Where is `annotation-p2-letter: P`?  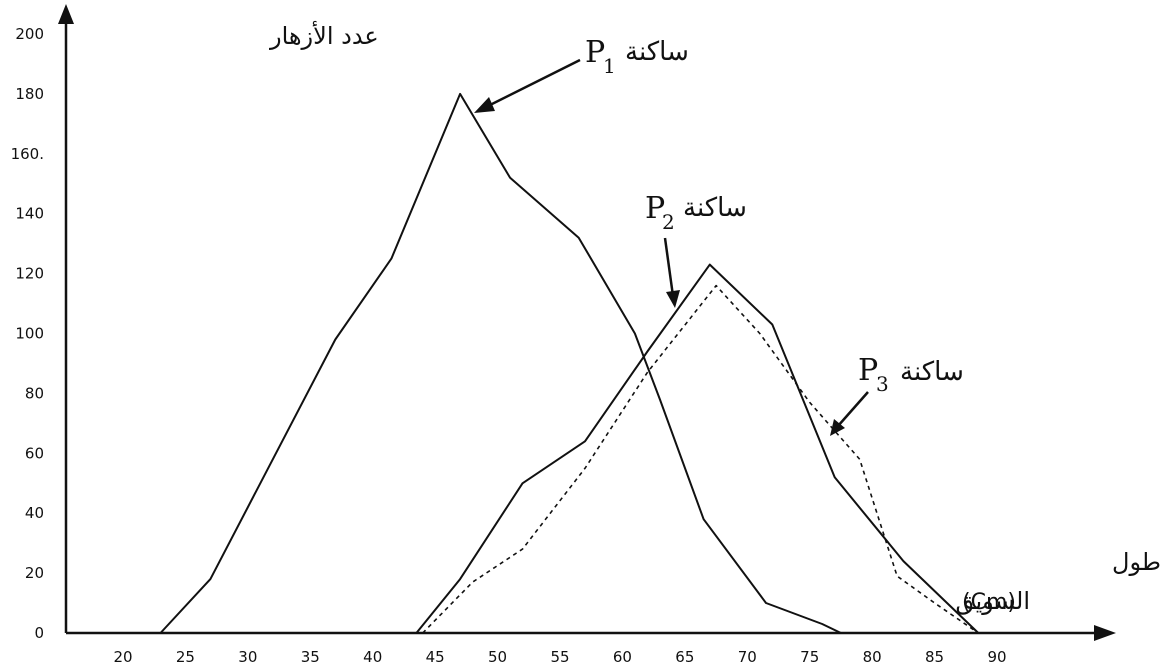
annotation-p2-letter: P is located at coordinates (655, 208).